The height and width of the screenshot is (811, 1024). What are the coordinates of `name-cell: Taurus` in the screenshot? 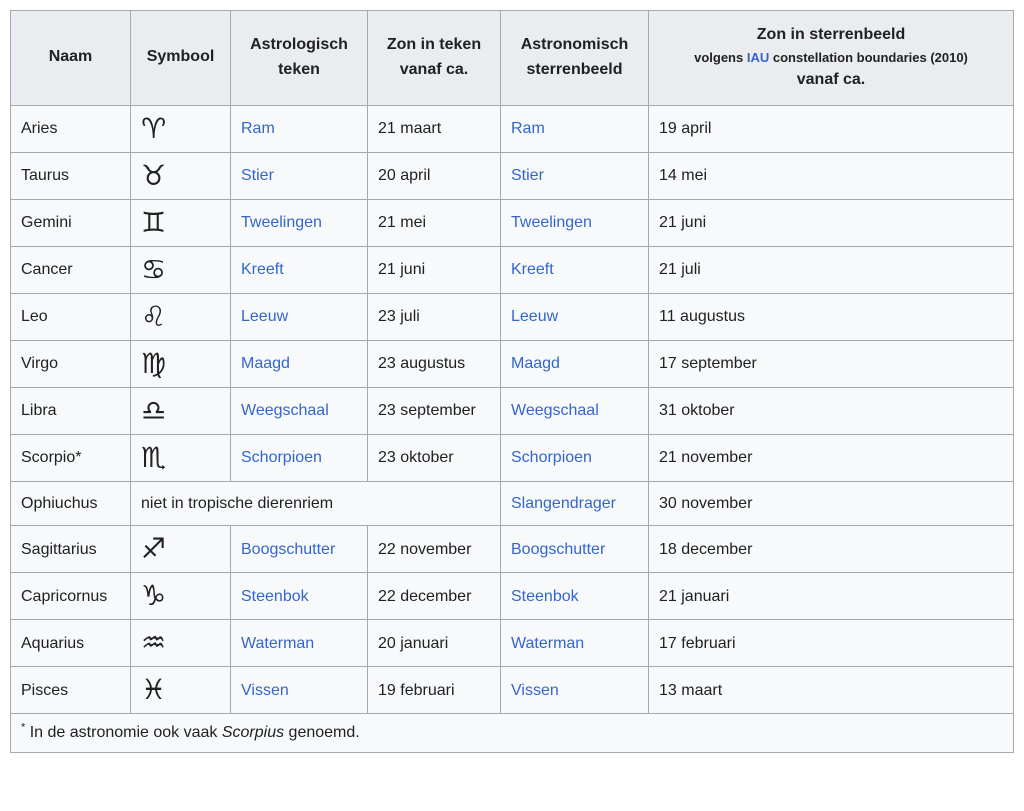 It's located at (70, 175).